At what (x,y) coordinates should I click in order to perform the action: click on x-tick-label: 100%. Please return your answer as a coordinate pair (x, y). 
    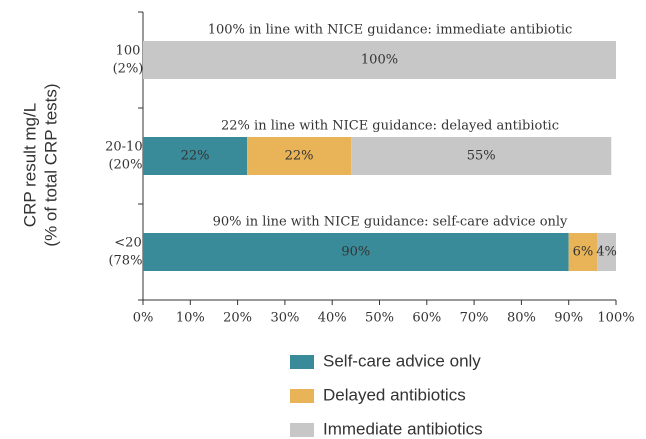
    Looking at the image, I should click on (615, 318).